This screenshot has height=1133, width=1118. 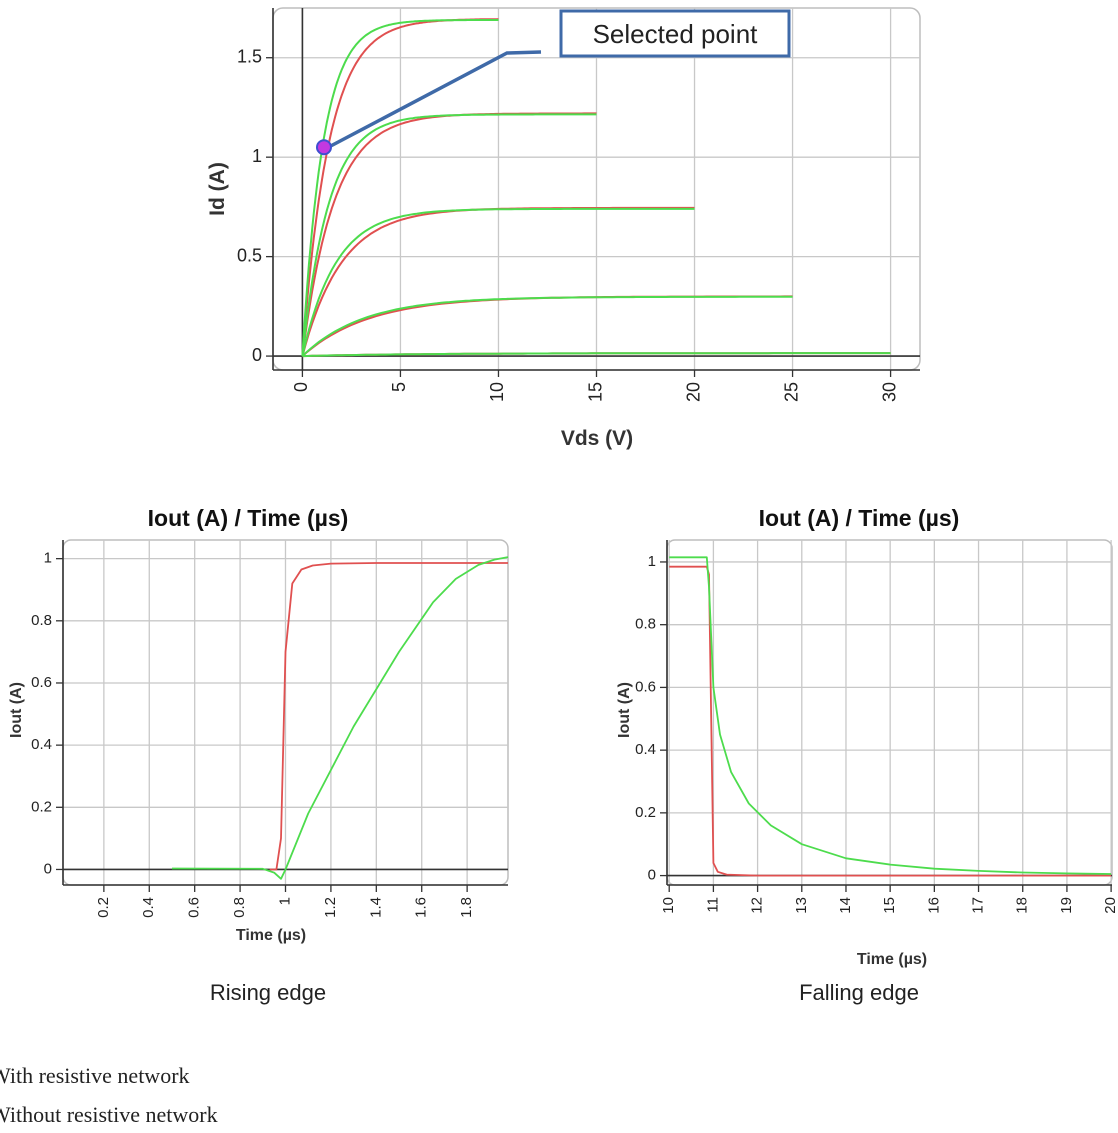 I want to click on tick-label-x: 1.6, so click(x=421, y=907).